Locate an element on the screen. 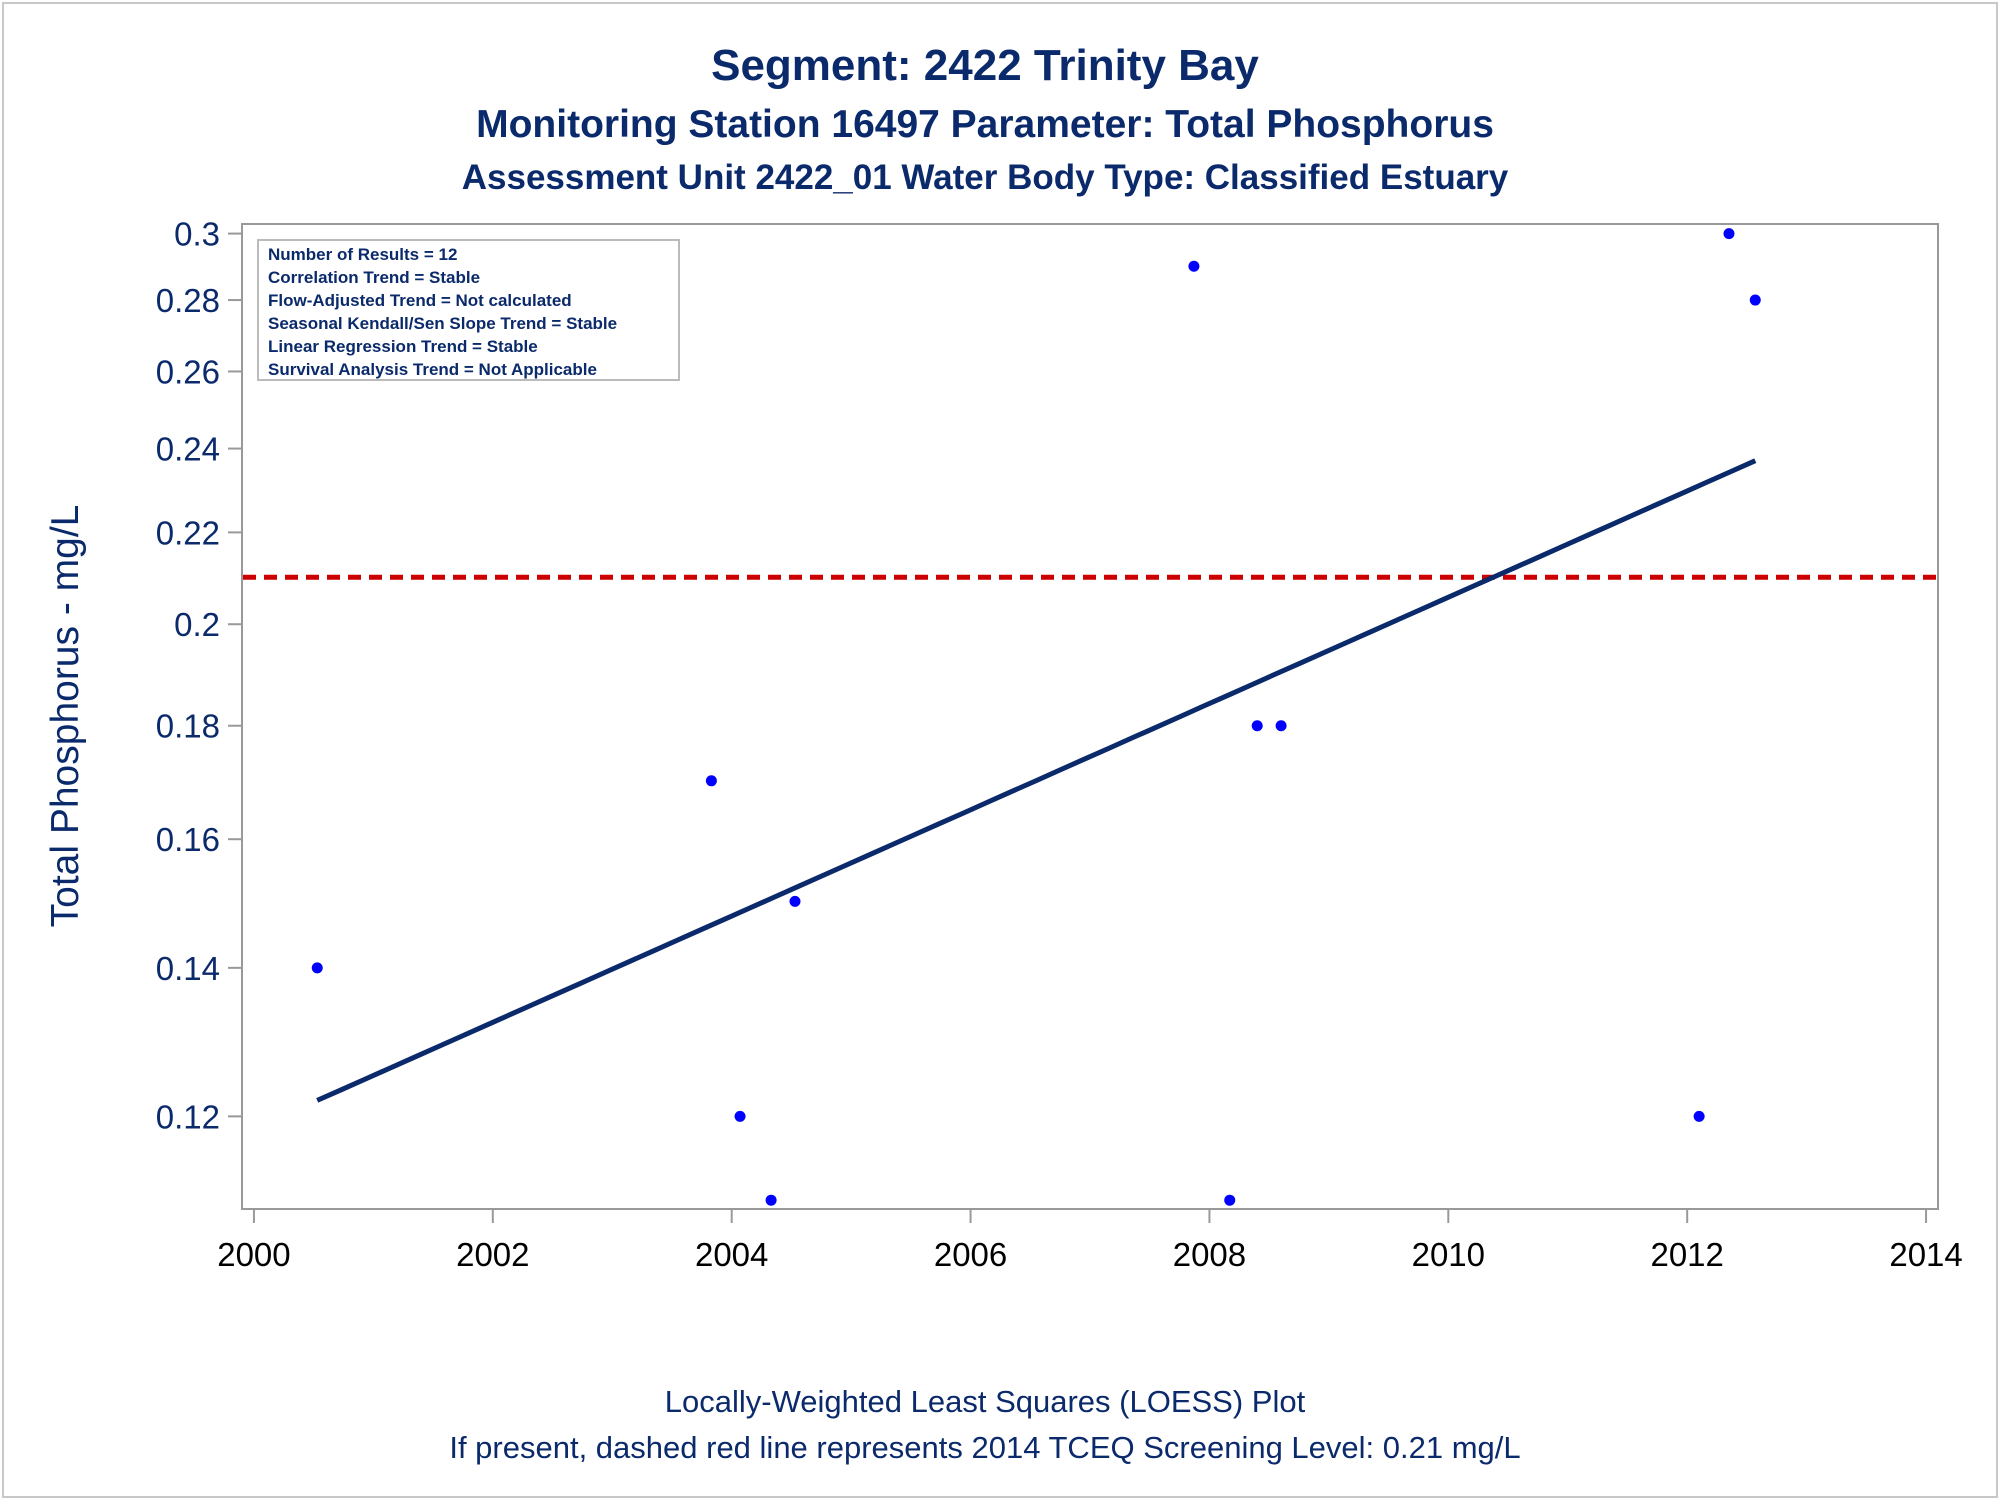 Image resolution: width=2000 pixels, height=1500 pixels. x-tick-label: 2002 is located at coordinates (492, 1254).